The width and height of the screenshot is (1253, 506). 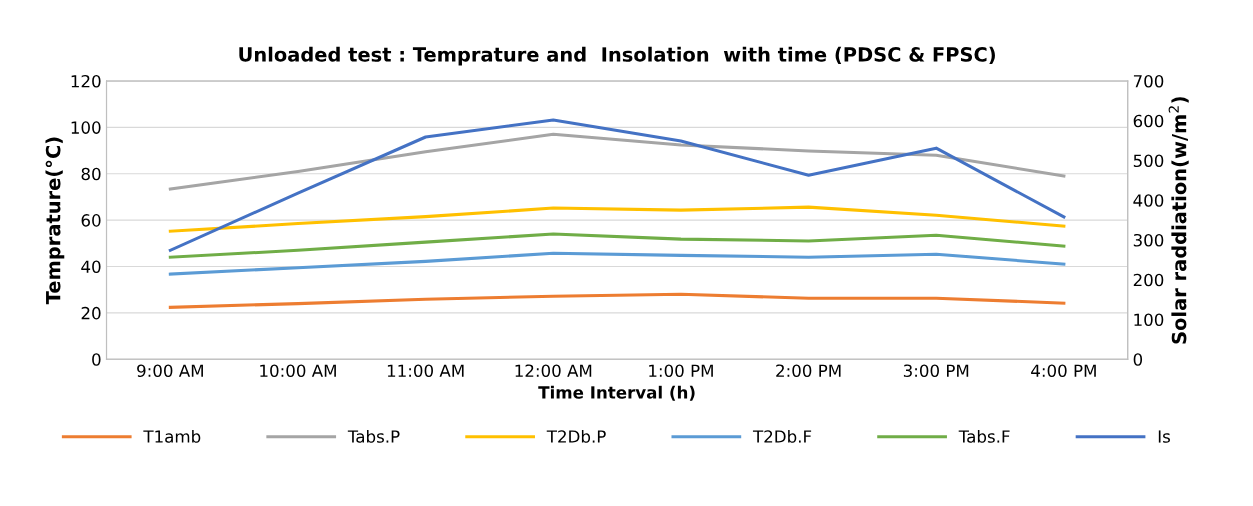 What do you see at coordinates (616, 393) in the screenshot?
I see `x-axis-title: Time Interval (h)` at bounding box center [616, 393].